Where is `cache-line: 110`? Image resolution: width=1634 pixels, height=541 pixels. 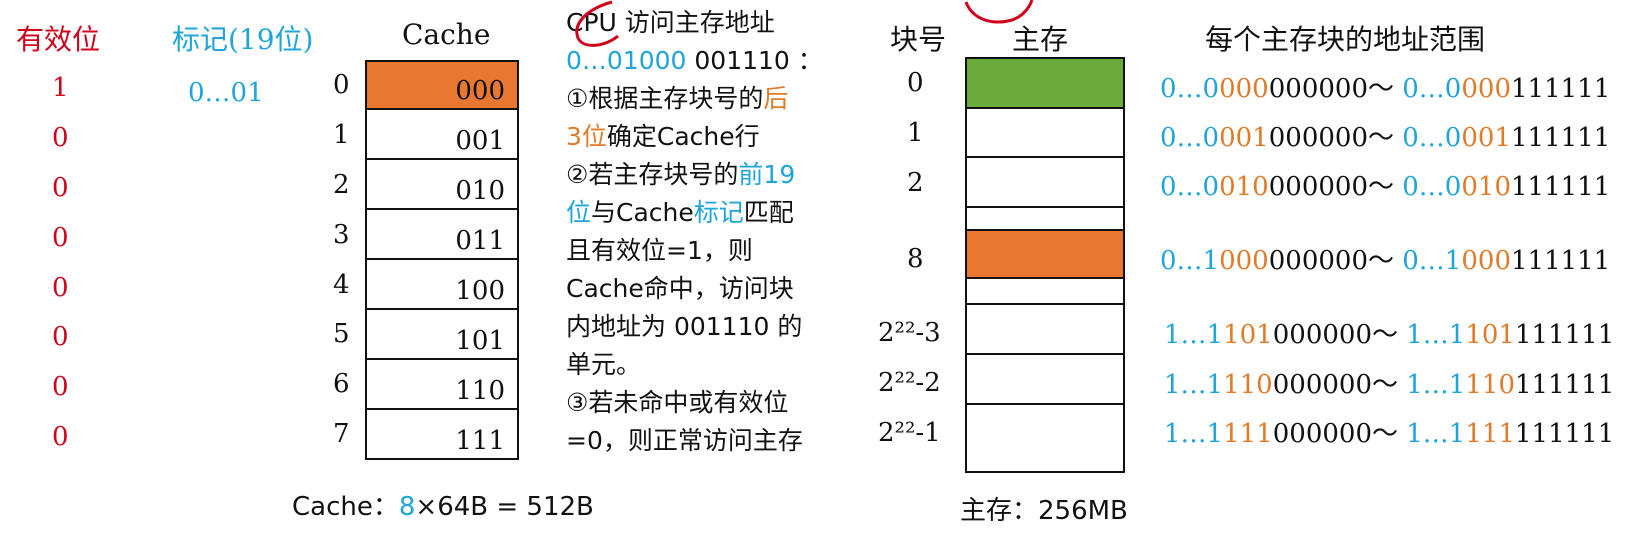
cache-line: 110 is located at coordinates (442, 385).